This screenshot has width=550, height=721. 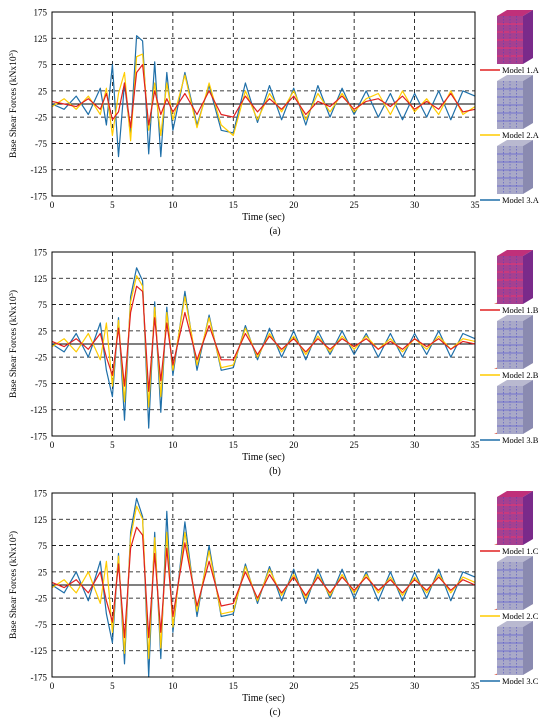 I want to click on legend-label: Model 1.C, so click(x=520, y=551).